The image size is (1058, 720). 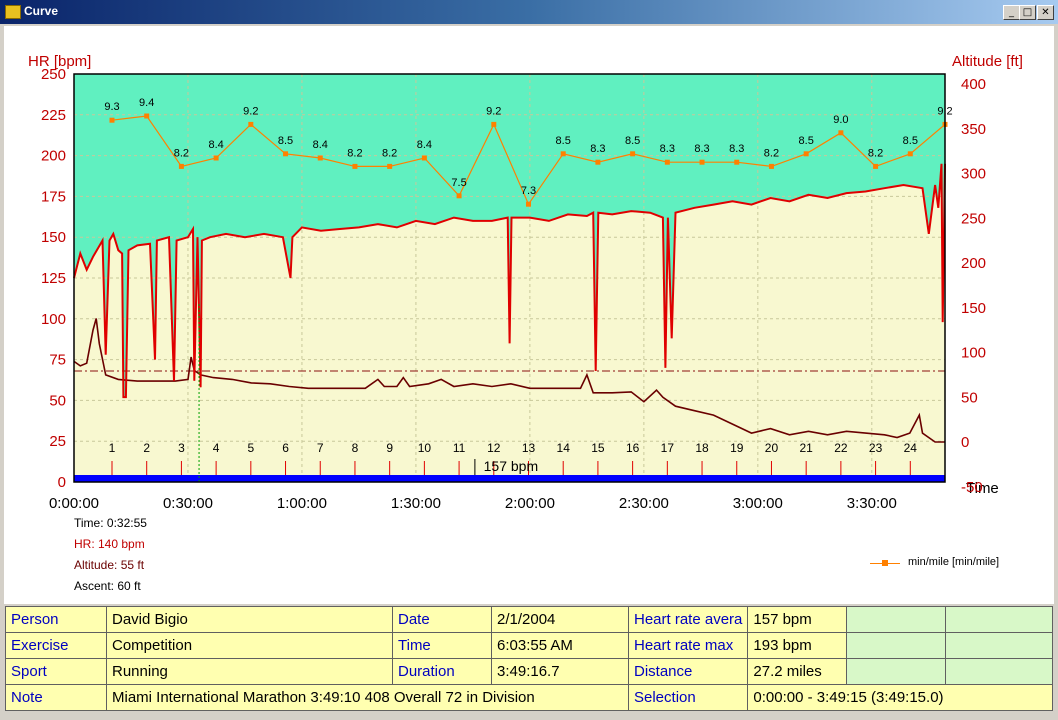 I want to click on selection-value: 0:00:00 - 3:49:15 (3:49:15.0), so click(x=900, y=697).